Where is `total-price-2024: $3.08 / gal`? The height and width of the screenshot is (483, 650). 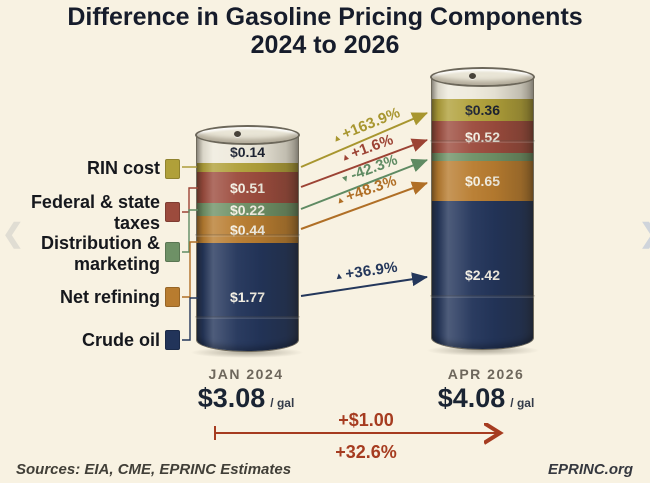
total-price-2024: $3.08 / gal is located at coordinates (246, 398).